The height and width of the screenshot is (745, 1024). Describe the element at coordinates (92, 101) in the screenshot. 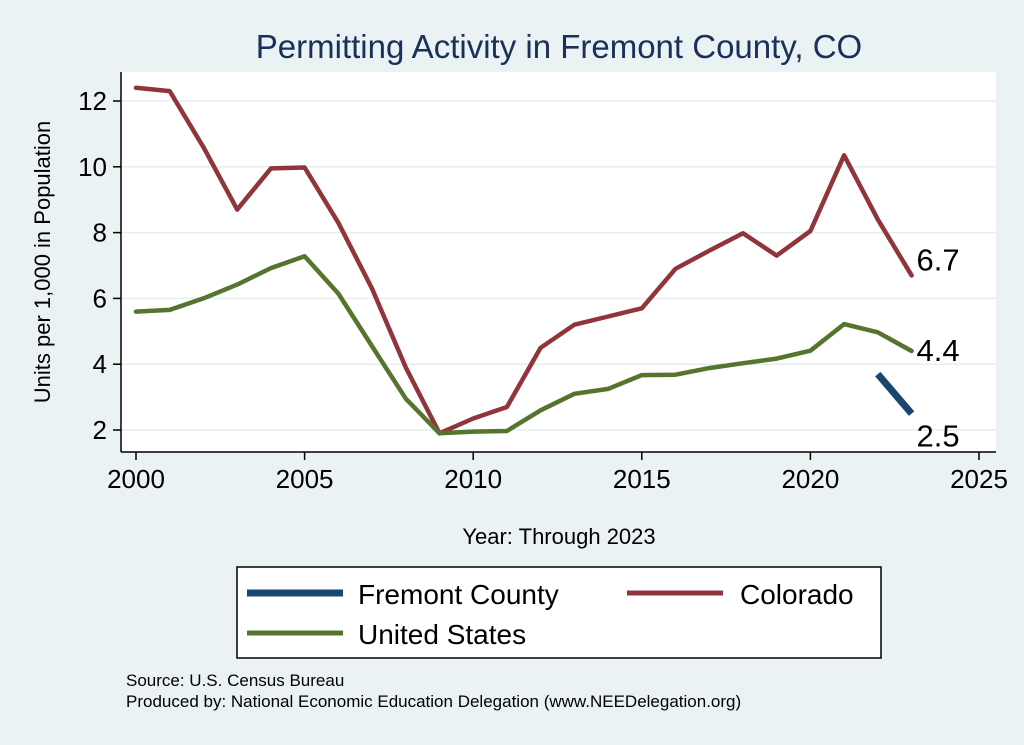

I see `y-tick-label: 12` at that location.